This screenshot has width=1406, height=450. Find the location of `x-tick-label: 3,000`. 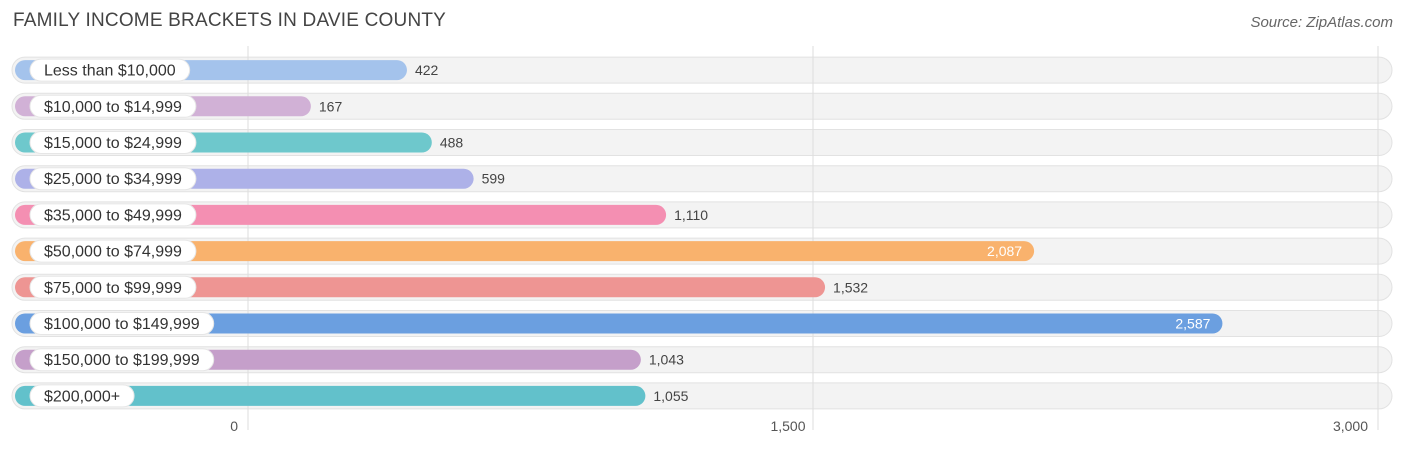

x-tick-label: 3,000 is located at coordinates (1350, 426).